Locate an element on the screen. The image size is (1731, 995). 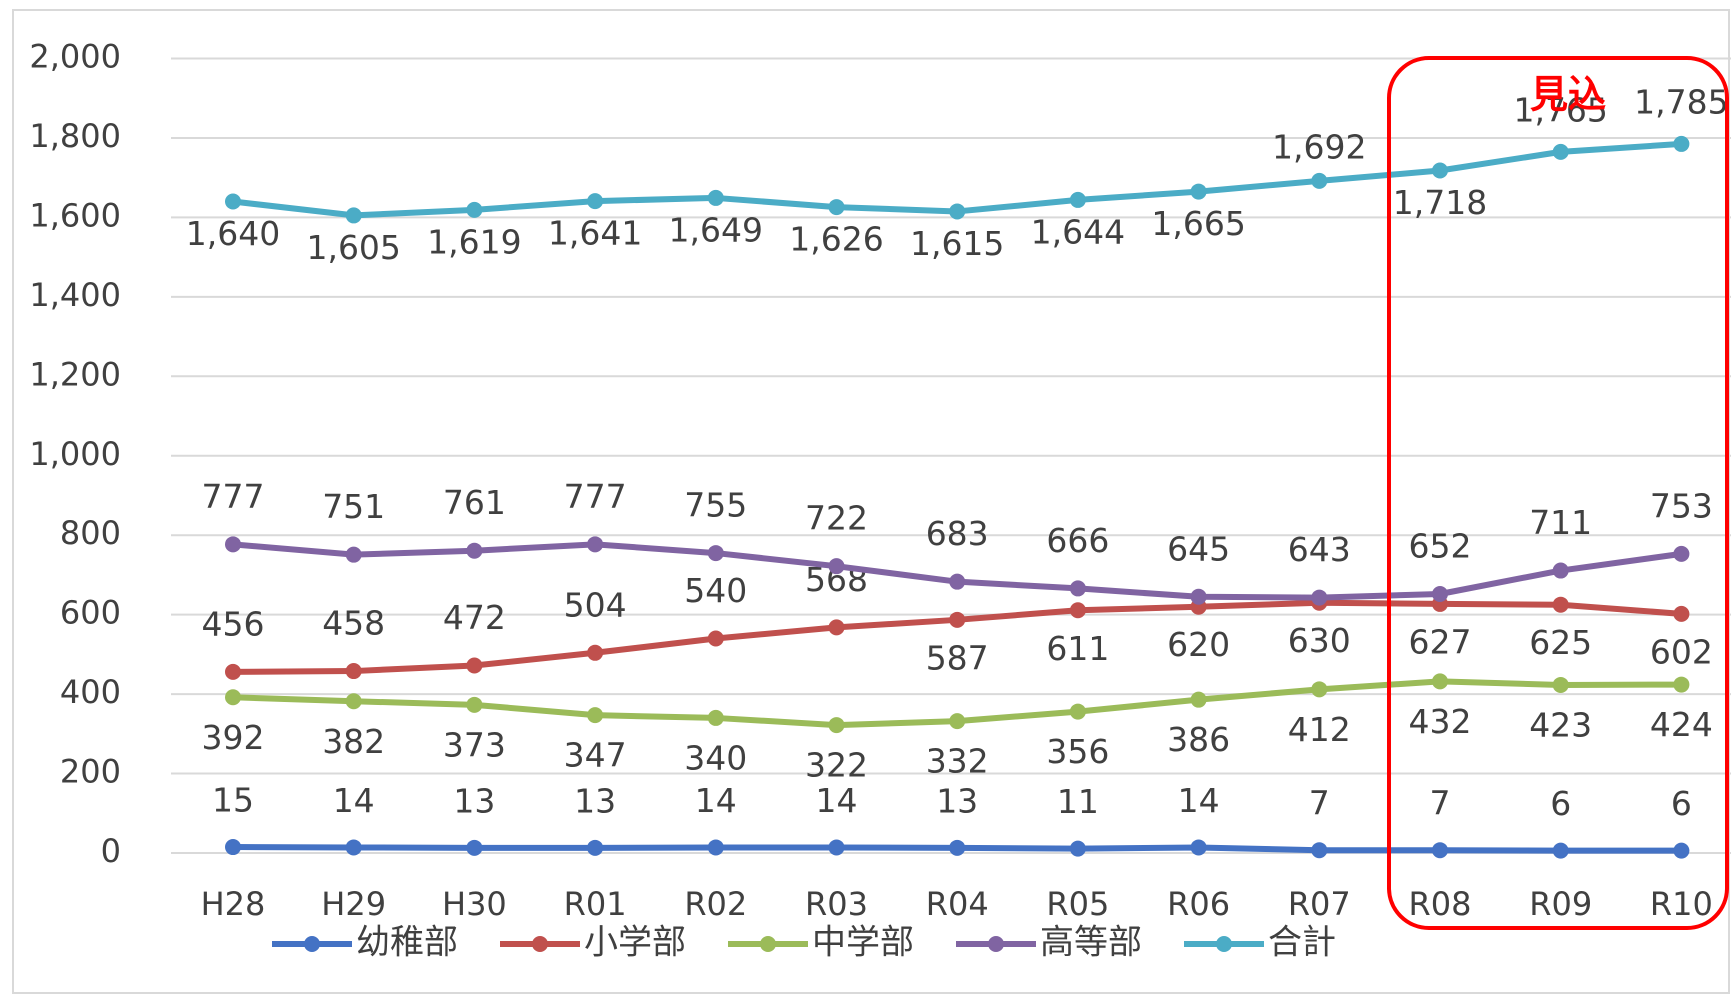
y-tick-label: 0 is located at coordinates (111, 851).